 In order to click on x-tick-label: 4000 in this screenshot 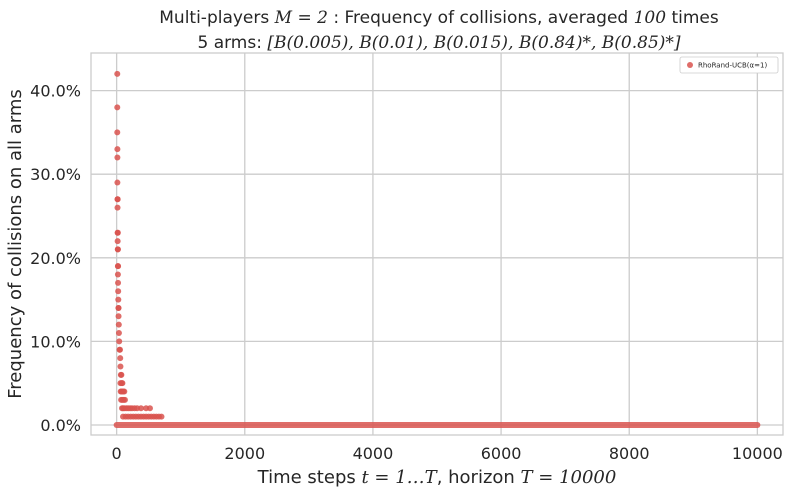, I will do `click(373, 453)`.